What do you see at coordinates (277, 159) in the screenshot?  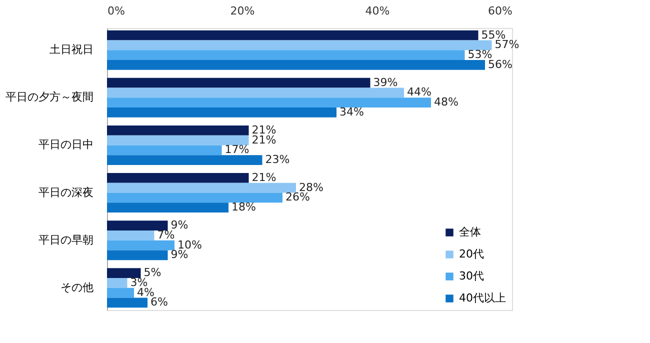 I see `data-label: 23%` at bounding box center [277, 159].